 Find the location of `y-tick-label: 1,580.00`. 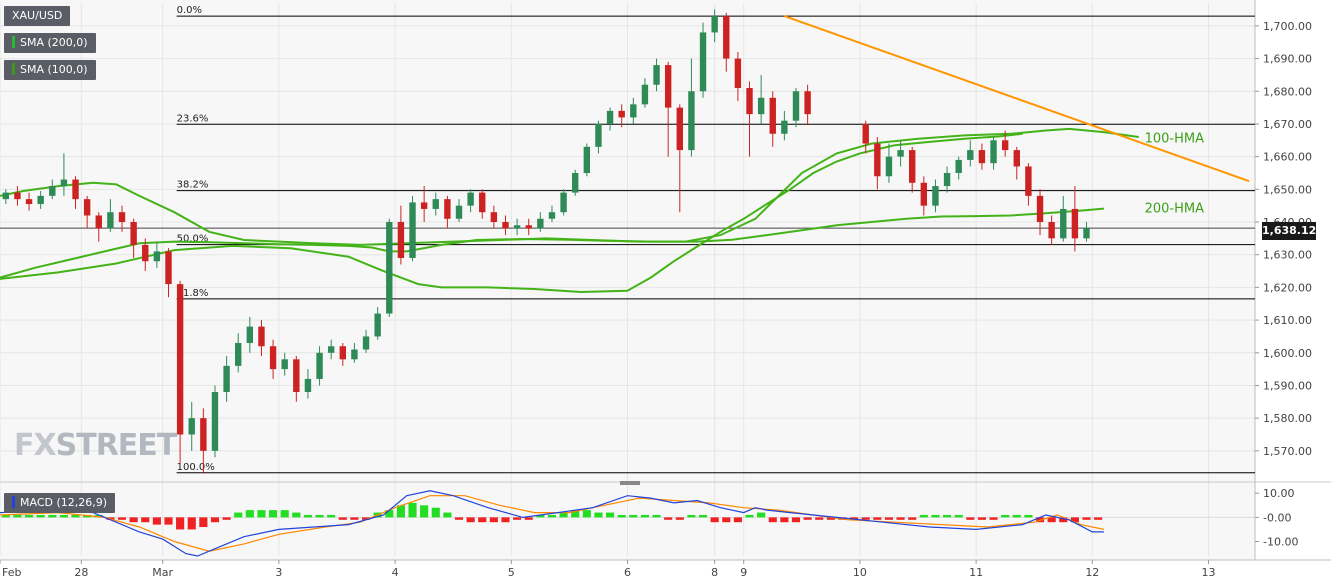

y-tick-label: 1,580.00 is located at coordinates (1287, 418).